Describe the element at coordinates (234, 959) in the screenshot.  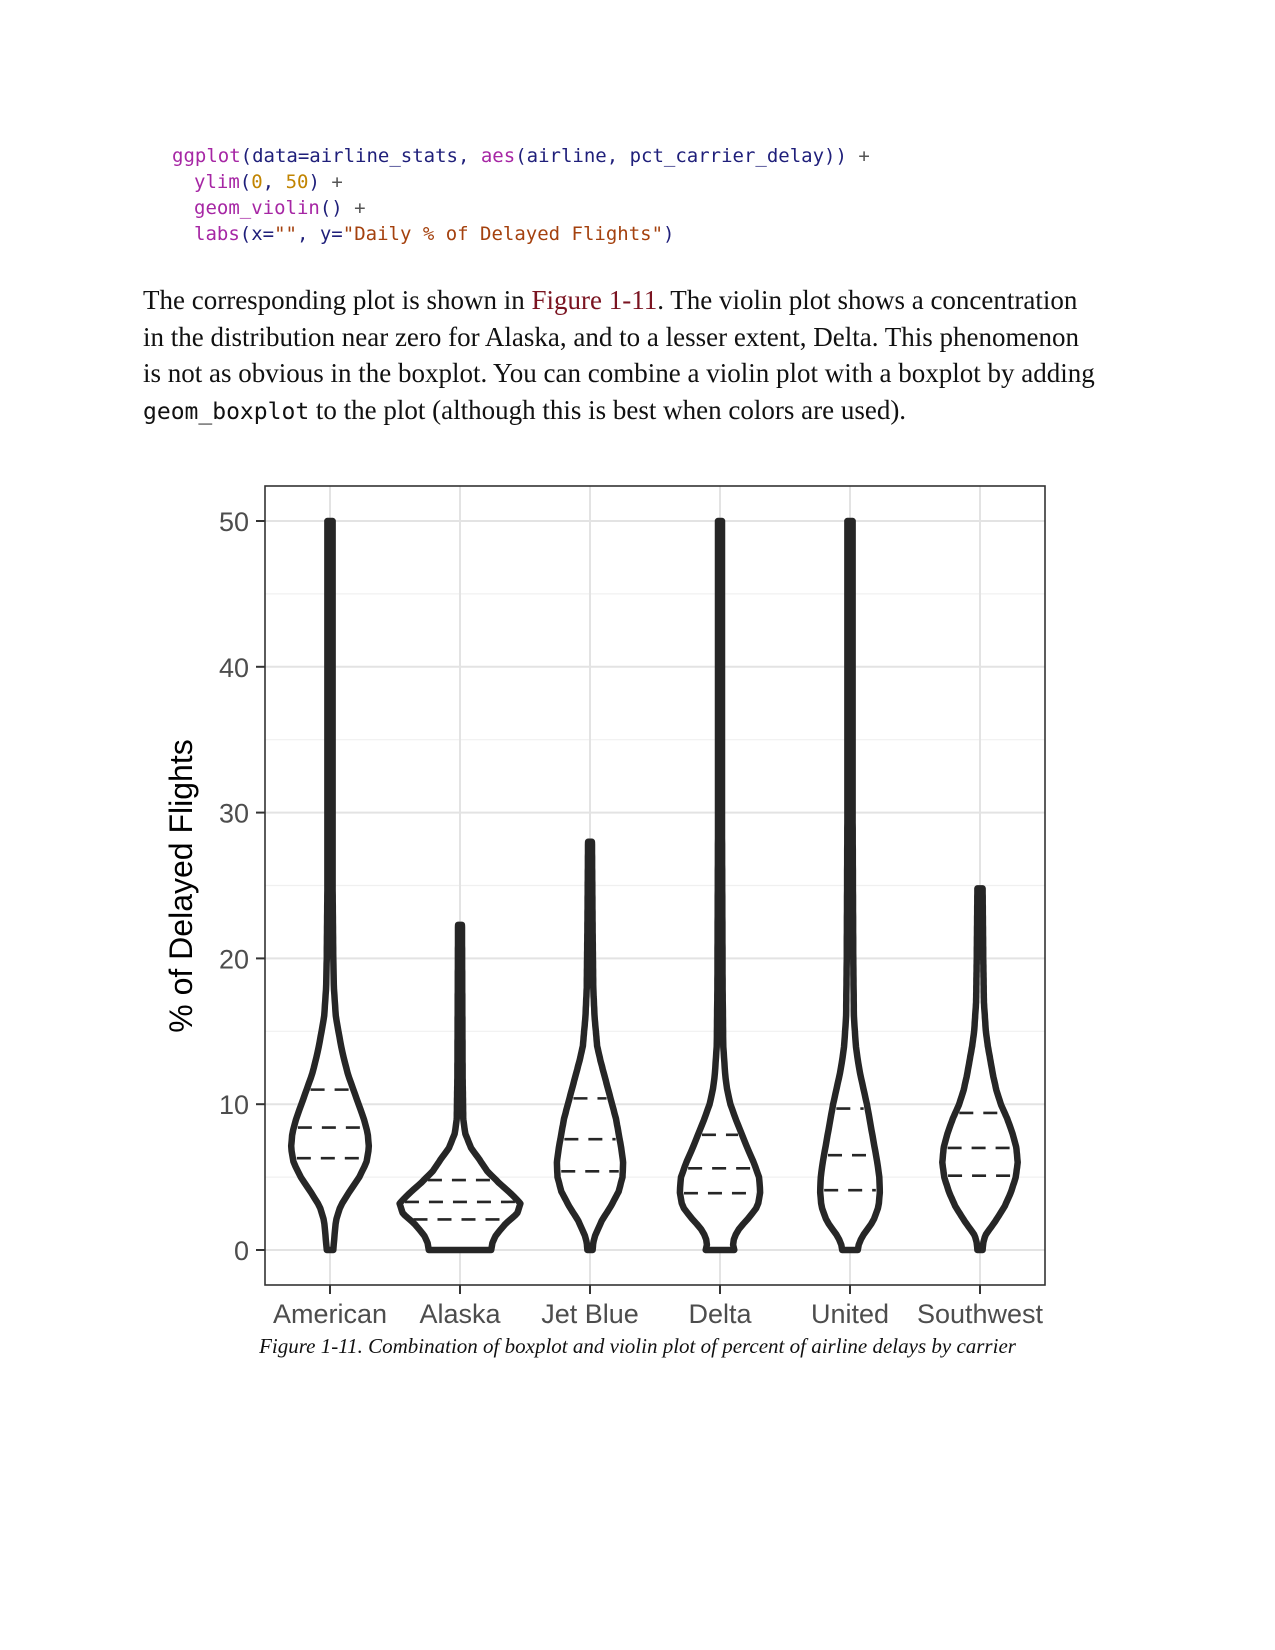
I see `y-tick-label: 20` at that location.